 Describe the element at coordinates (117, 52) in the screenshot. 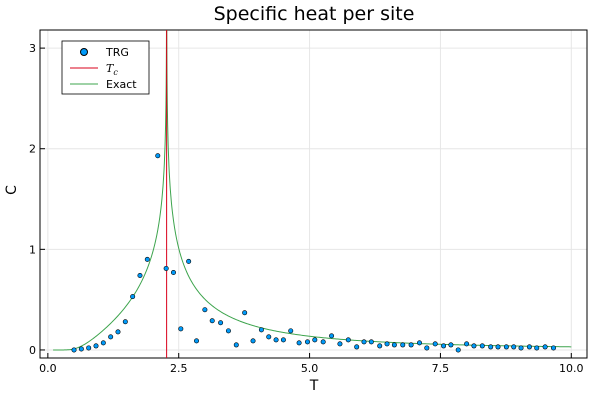

I see `legend-trg-label: TRG` at that location.